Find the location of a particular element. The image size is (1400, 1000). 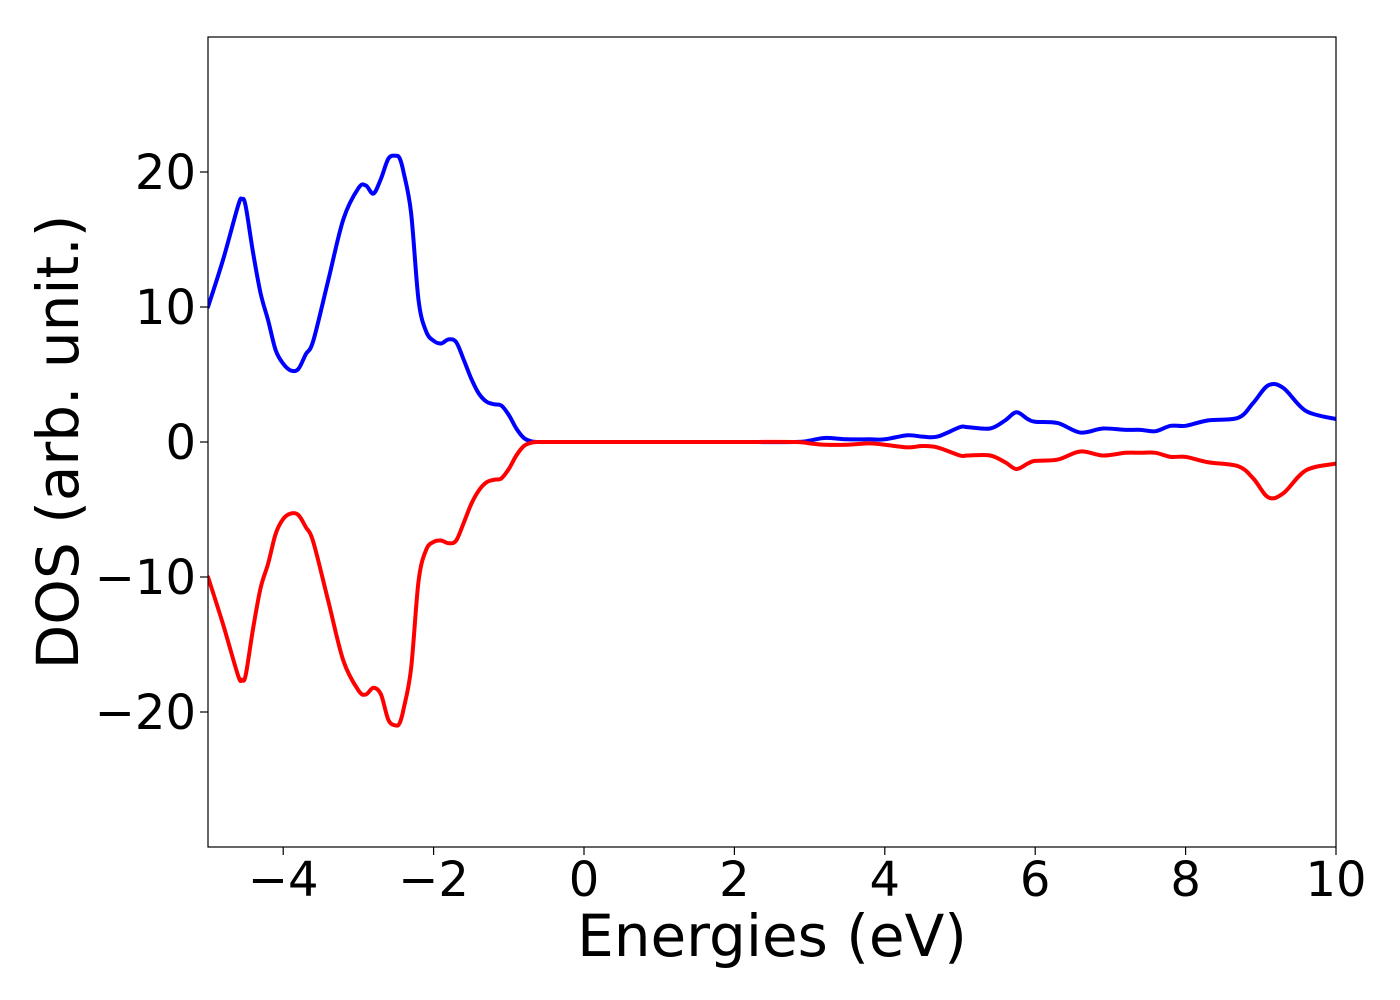

x-tick-label: −4 is located at coordinates (283, 880).